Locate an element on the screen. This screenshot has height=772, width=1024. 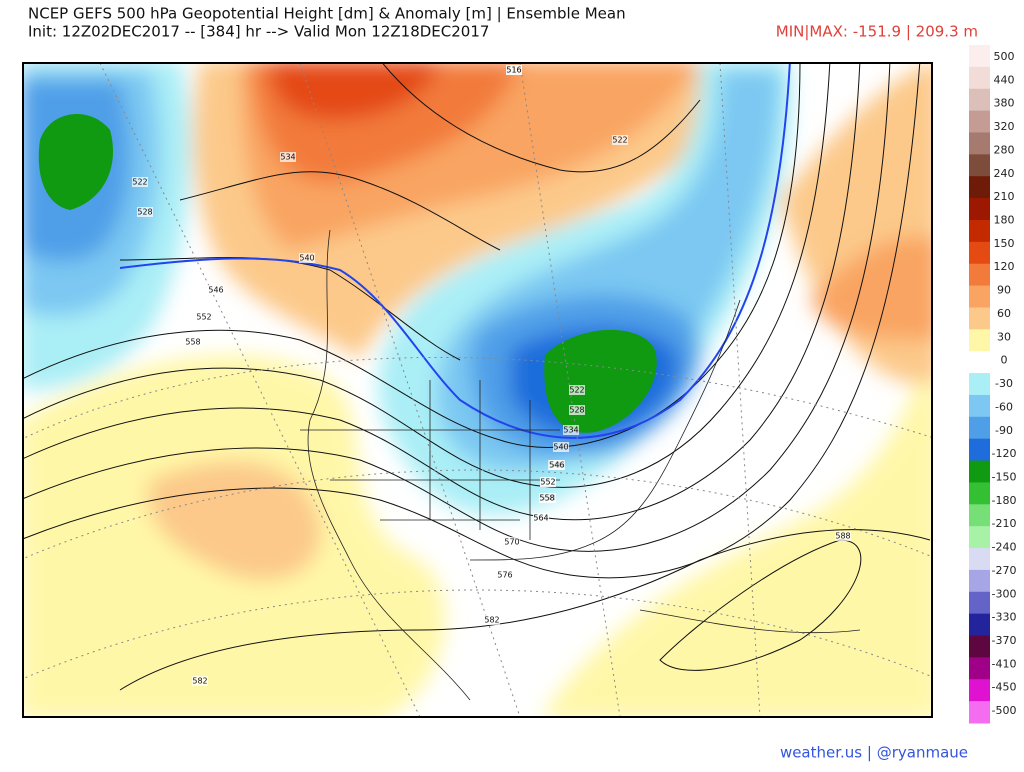
colorbar-label: 380 is located at coordinates (1004, 103).